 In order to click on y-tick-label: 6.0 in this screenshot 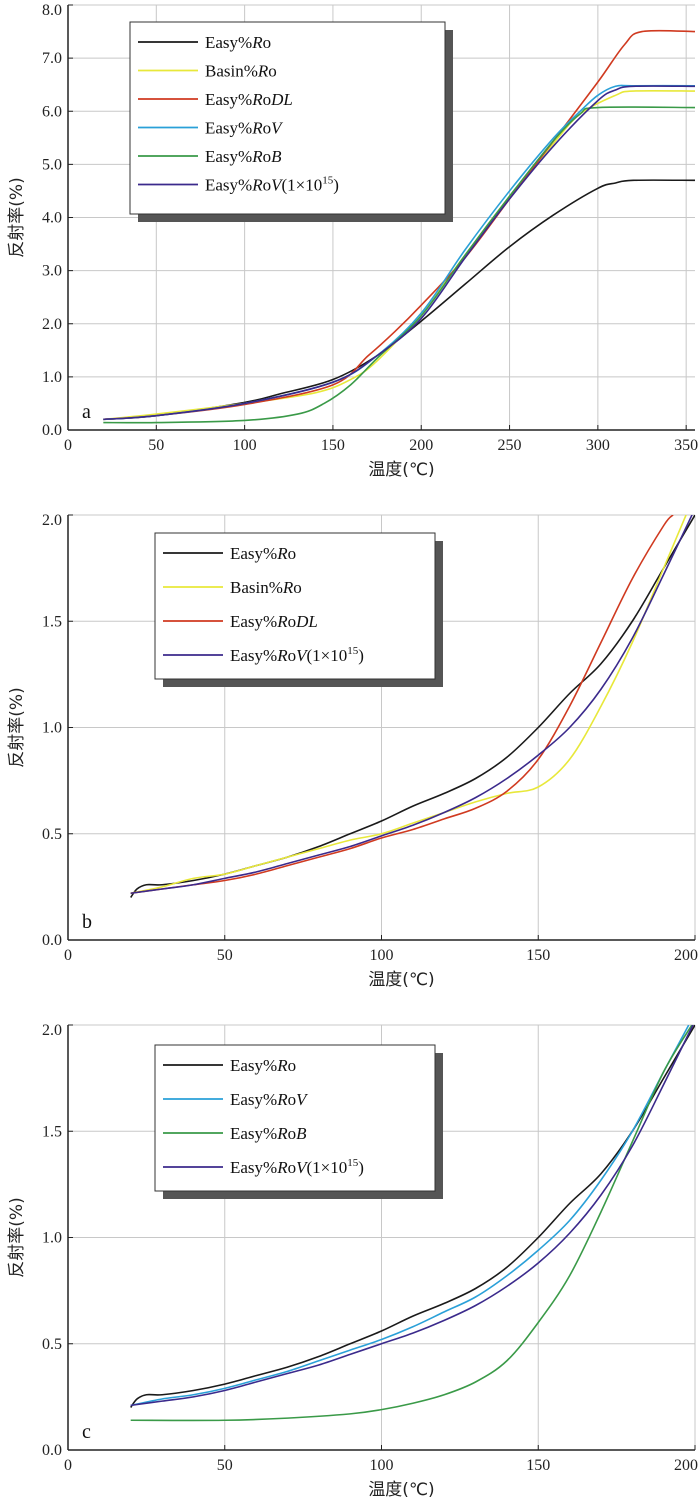, I will do `click(52, 111)`.